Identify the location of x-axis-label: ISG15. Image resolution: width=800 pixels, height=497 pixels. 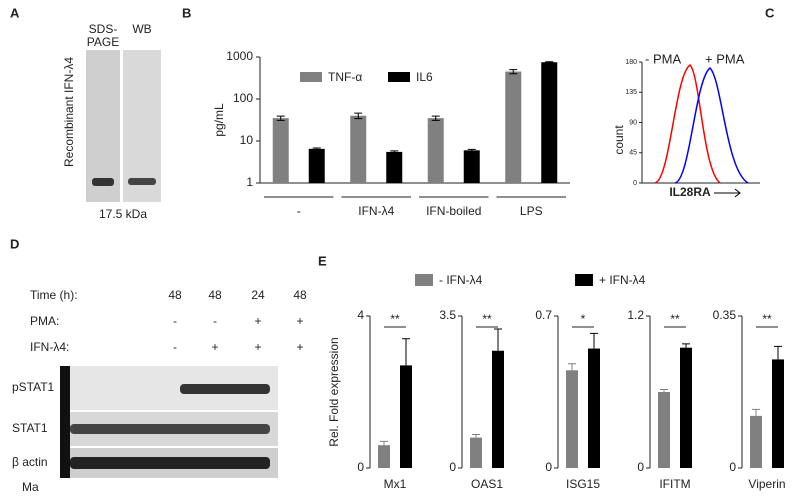
(583, 484).